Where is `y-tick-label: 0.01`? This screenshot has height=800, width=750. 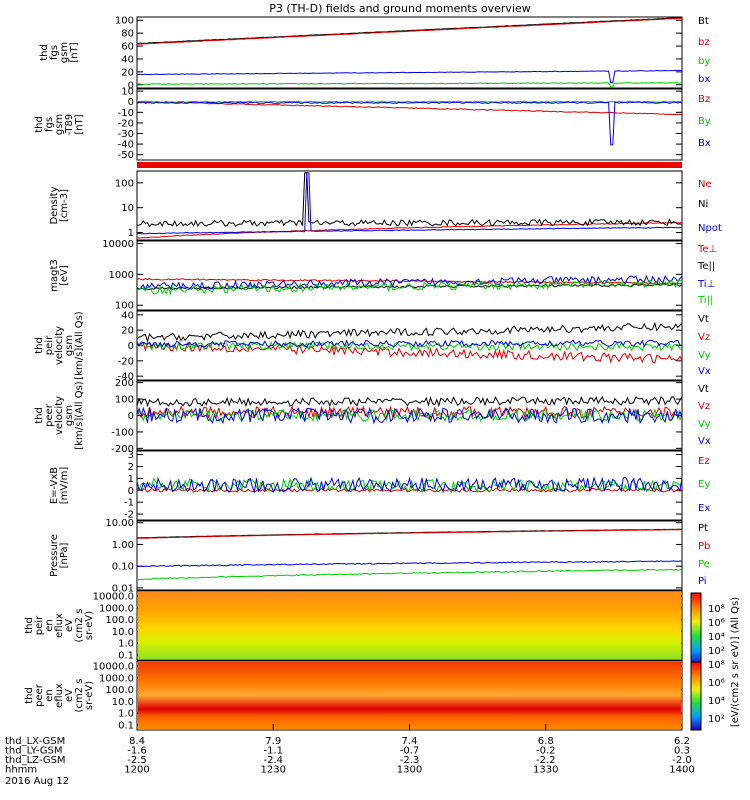 y-tick-label: 0.01 is located at coordinates (123, 588).